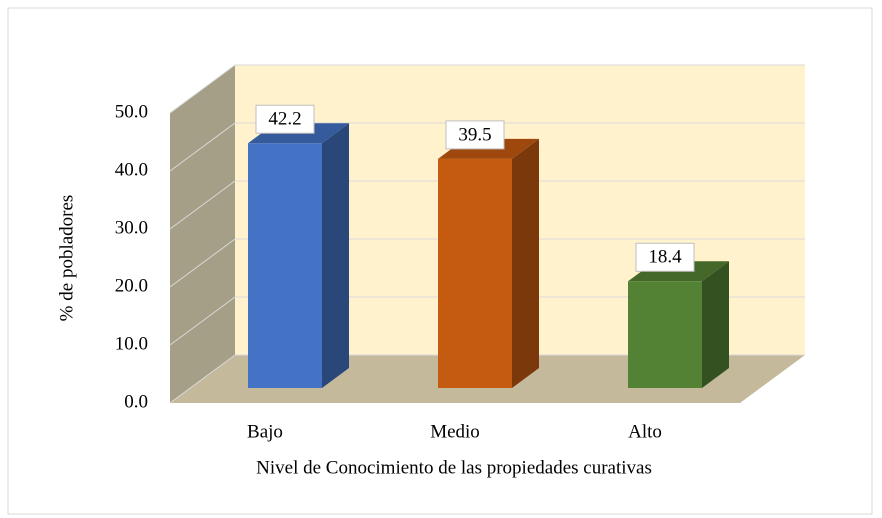 Image resolution: width=882 pixels, height=518 pixels. I want to click on x-tick-label: Medio, so click(455, 431).